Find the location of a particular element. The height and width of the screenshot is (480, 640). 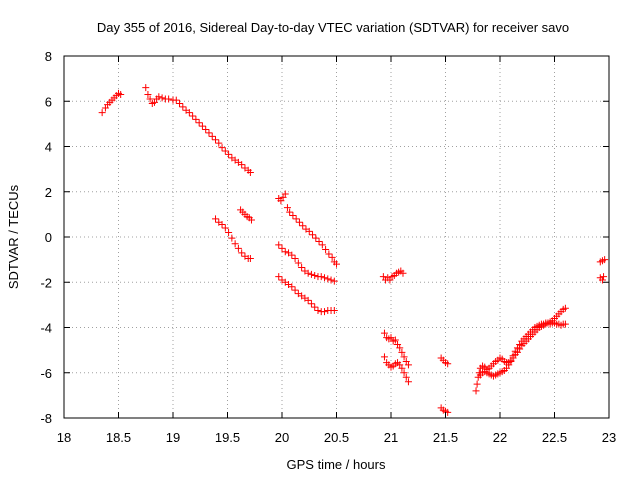

x-tick-label: 20 is located at coordinates (282, 437).